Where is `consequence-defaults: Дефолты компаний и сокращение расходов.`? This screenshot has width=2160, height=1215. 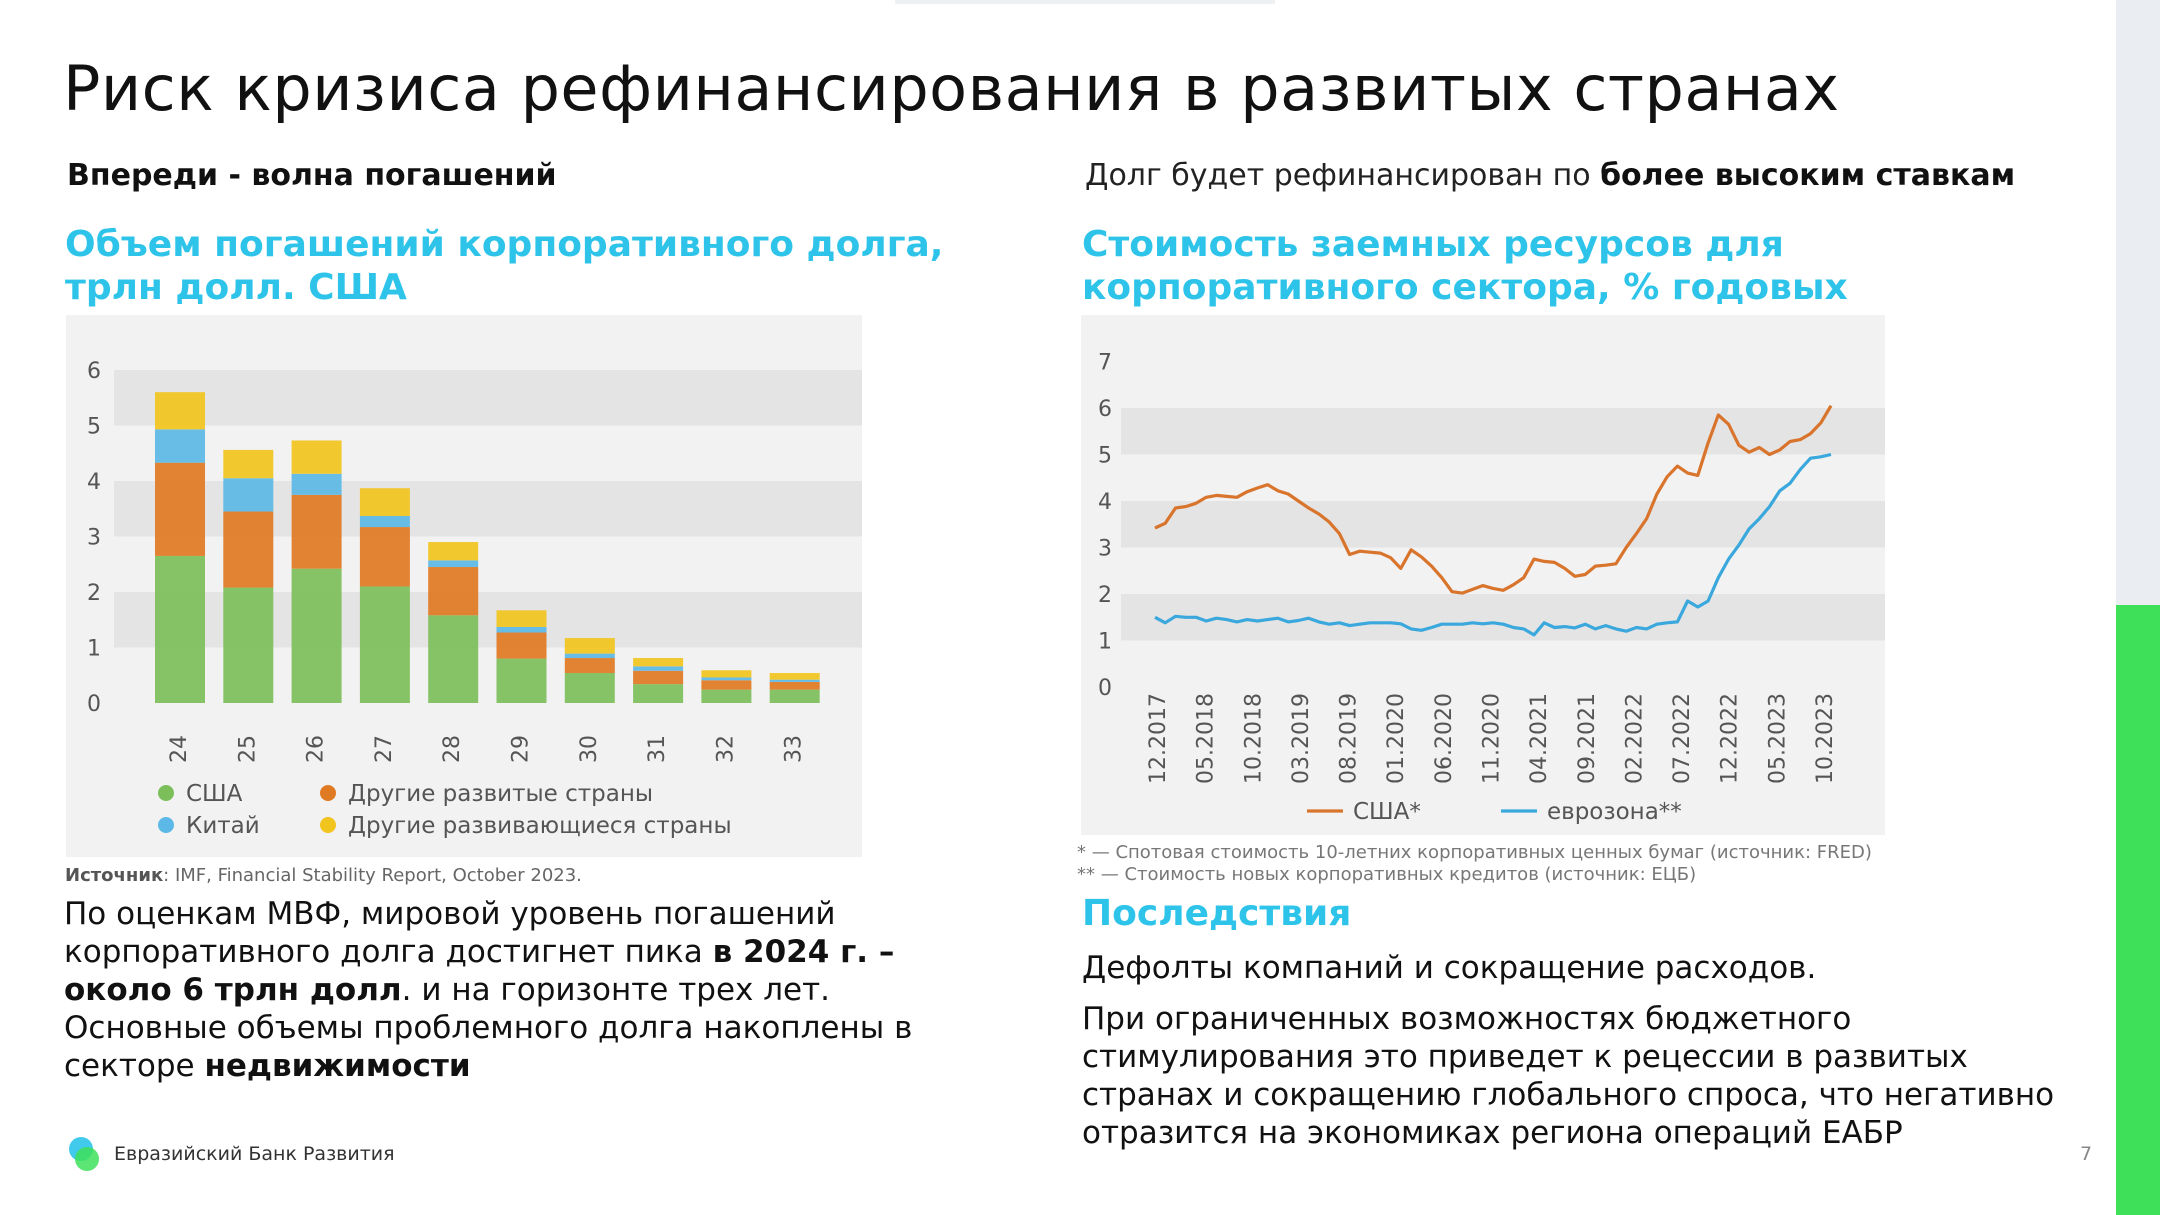
consequence-defaults: Дефолты компаний и сокращение расходов. is located at coordinates (1449, 968).